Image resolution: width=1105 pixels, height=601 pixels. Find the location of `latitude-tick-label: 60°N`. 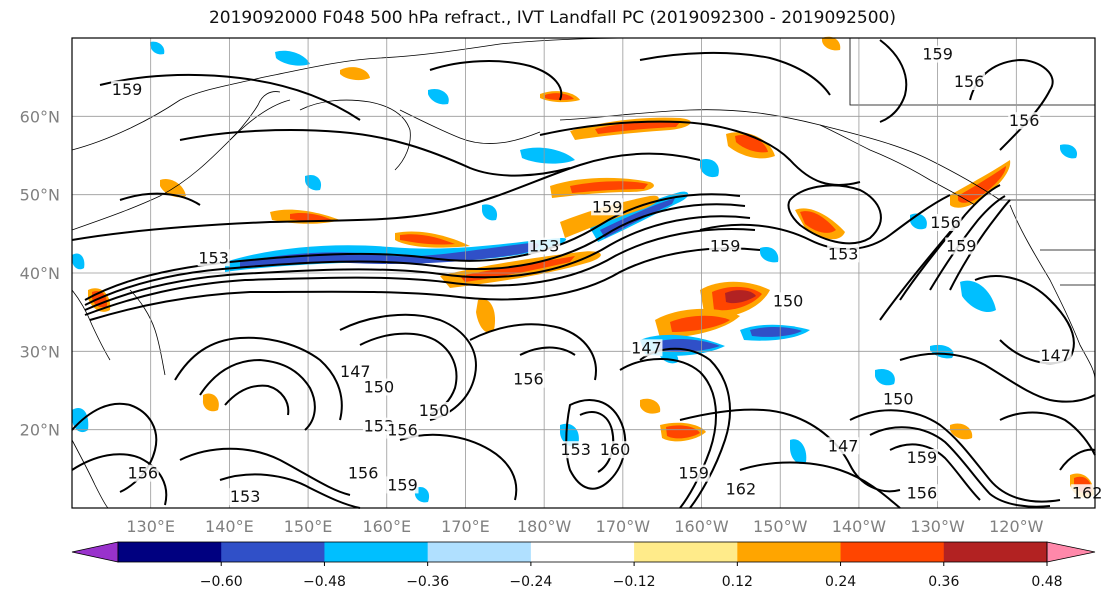

latitude-tick-label: 60°N is located at coordinates (40, 116).